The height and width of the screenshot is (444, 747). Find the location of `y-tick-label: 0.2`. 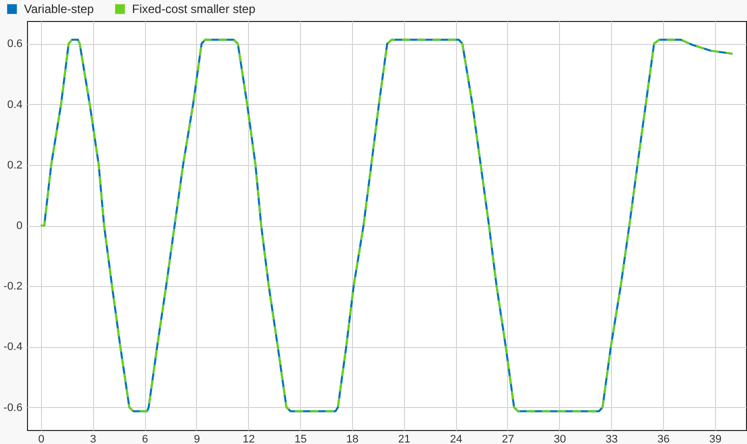

y-tick-label: 0.2 is located at coordinates (14, 165).